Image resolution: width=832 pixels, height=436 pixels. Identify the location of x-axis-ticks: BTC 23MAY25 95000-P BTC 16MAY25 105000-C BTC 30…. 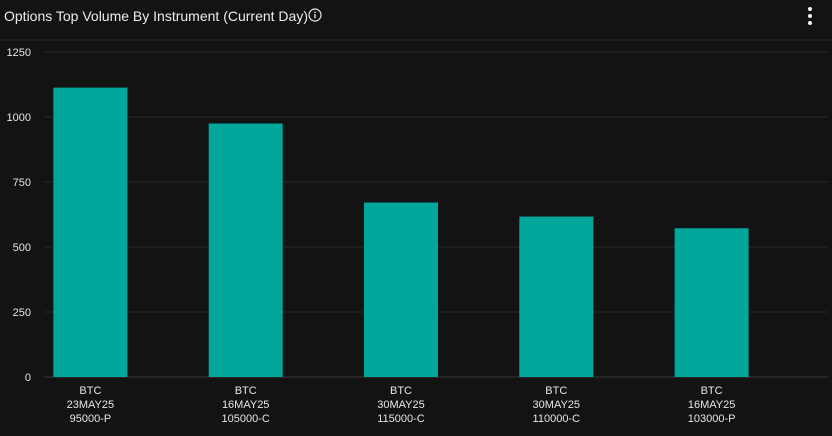
(401, 405).